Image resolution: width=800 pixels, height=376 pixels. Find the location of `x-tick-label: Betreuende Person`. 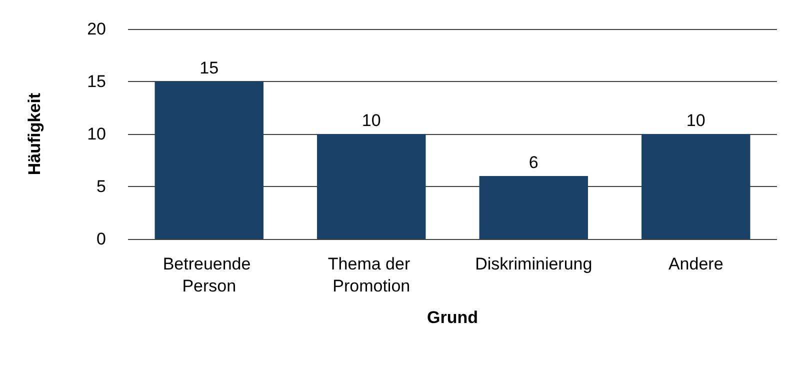

x-tick-label: Betreuende Person is located at coordinates (209, 275).